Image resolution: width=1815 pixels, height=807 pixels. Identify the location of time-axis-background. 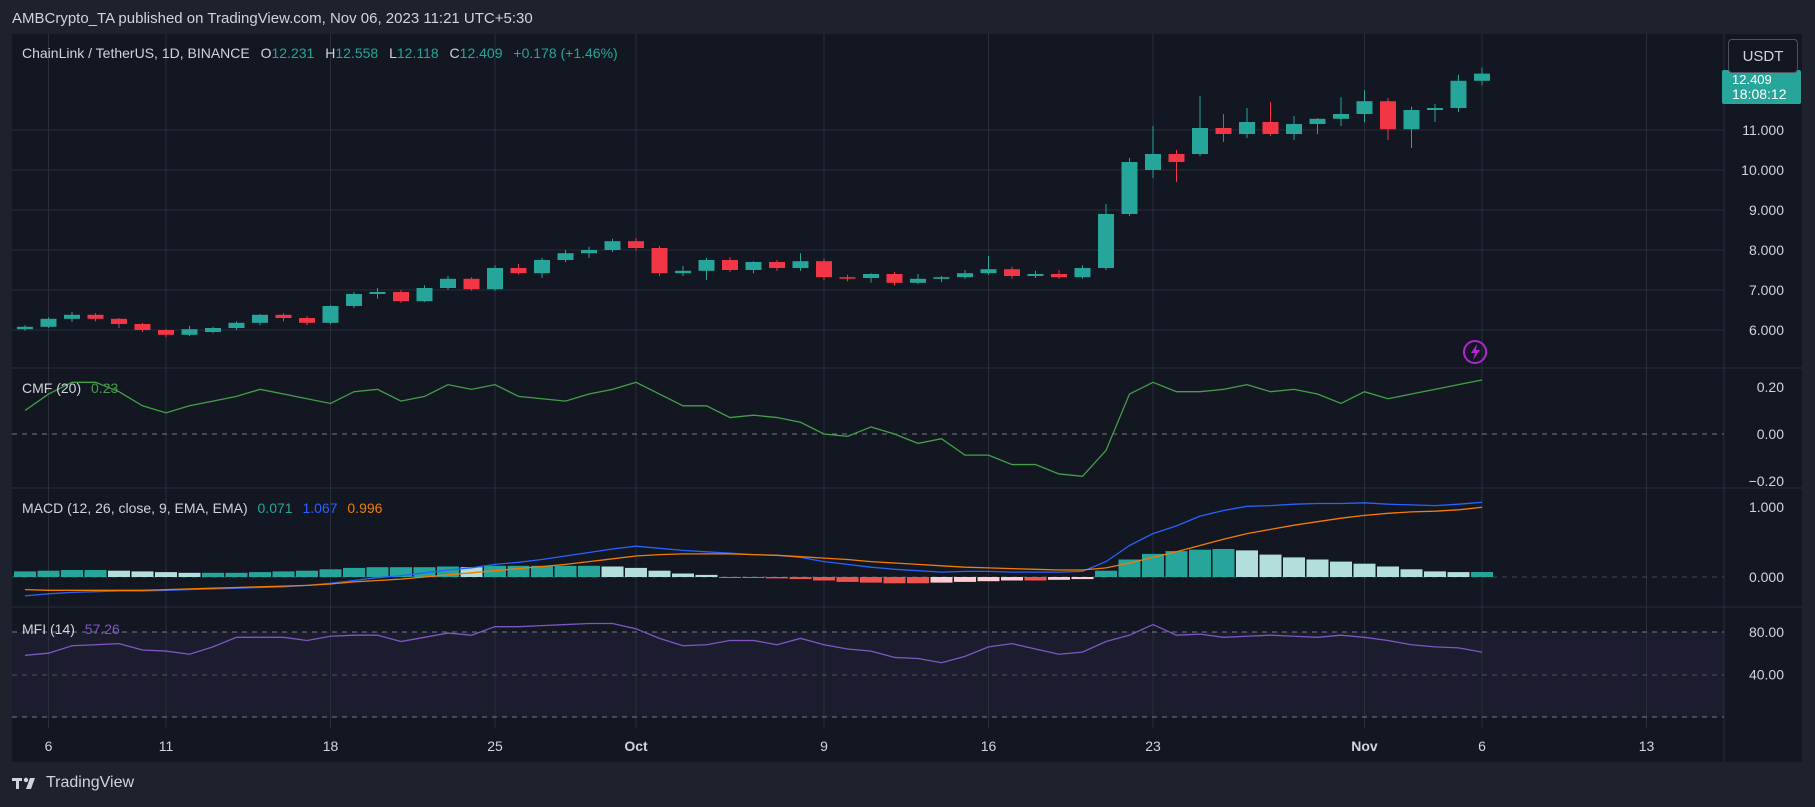
(907, 745).